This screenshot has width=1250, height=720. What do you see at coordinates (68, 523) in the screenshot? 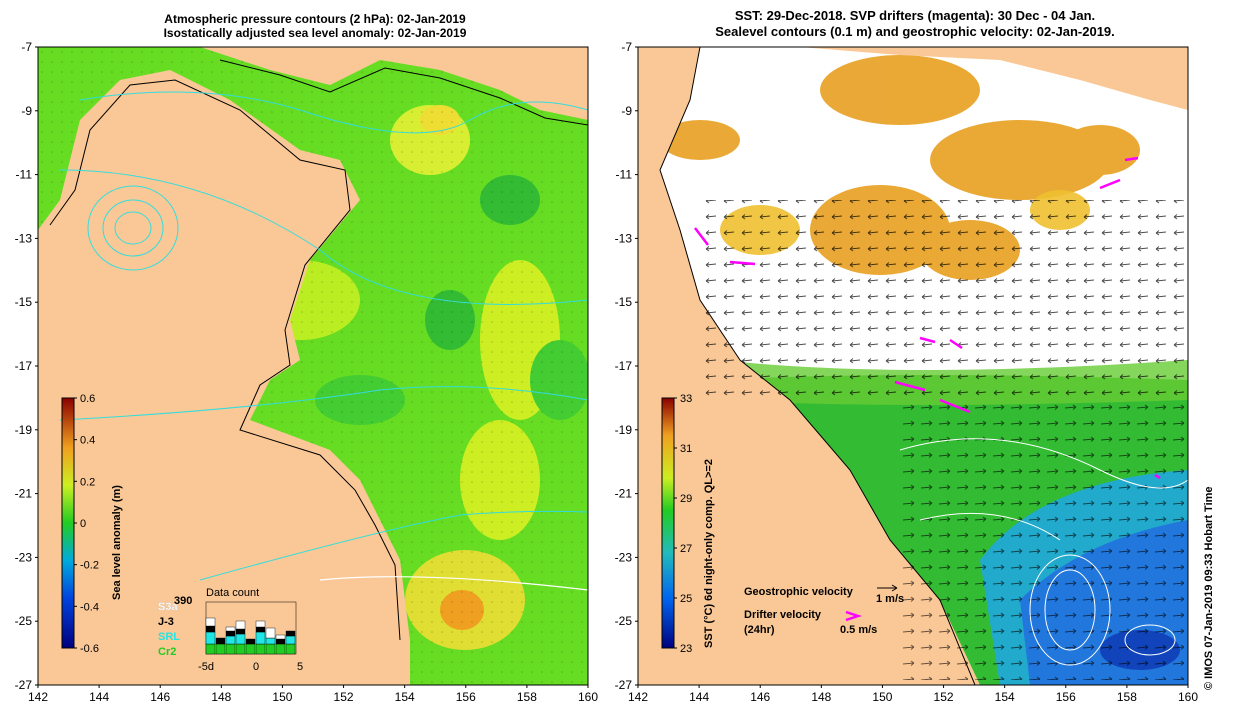
I see `ssla-colorbar` at bounding box center [68, 523].